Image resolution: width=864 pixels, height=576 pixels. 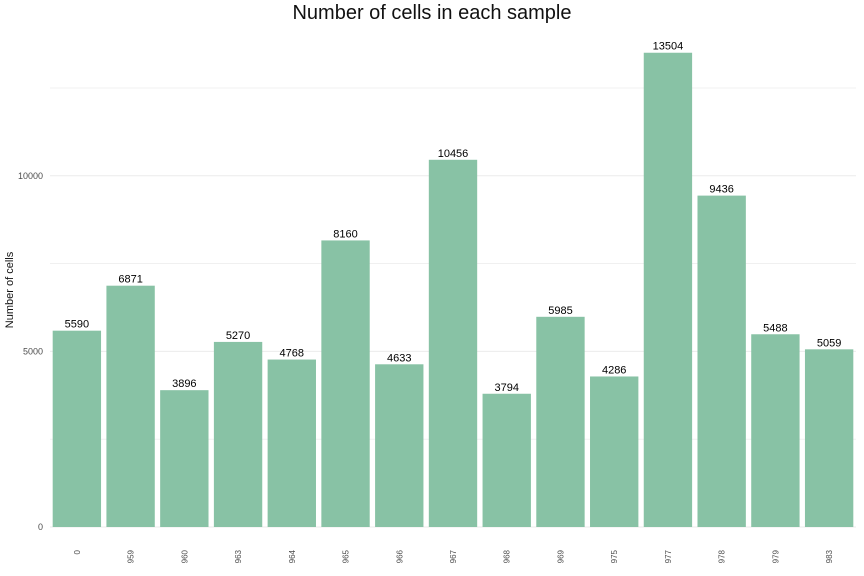 What do you see at coordinates (77, 551) in the screenshot?
I see `x-tick-label: 0` at bounding box center [77, 551].